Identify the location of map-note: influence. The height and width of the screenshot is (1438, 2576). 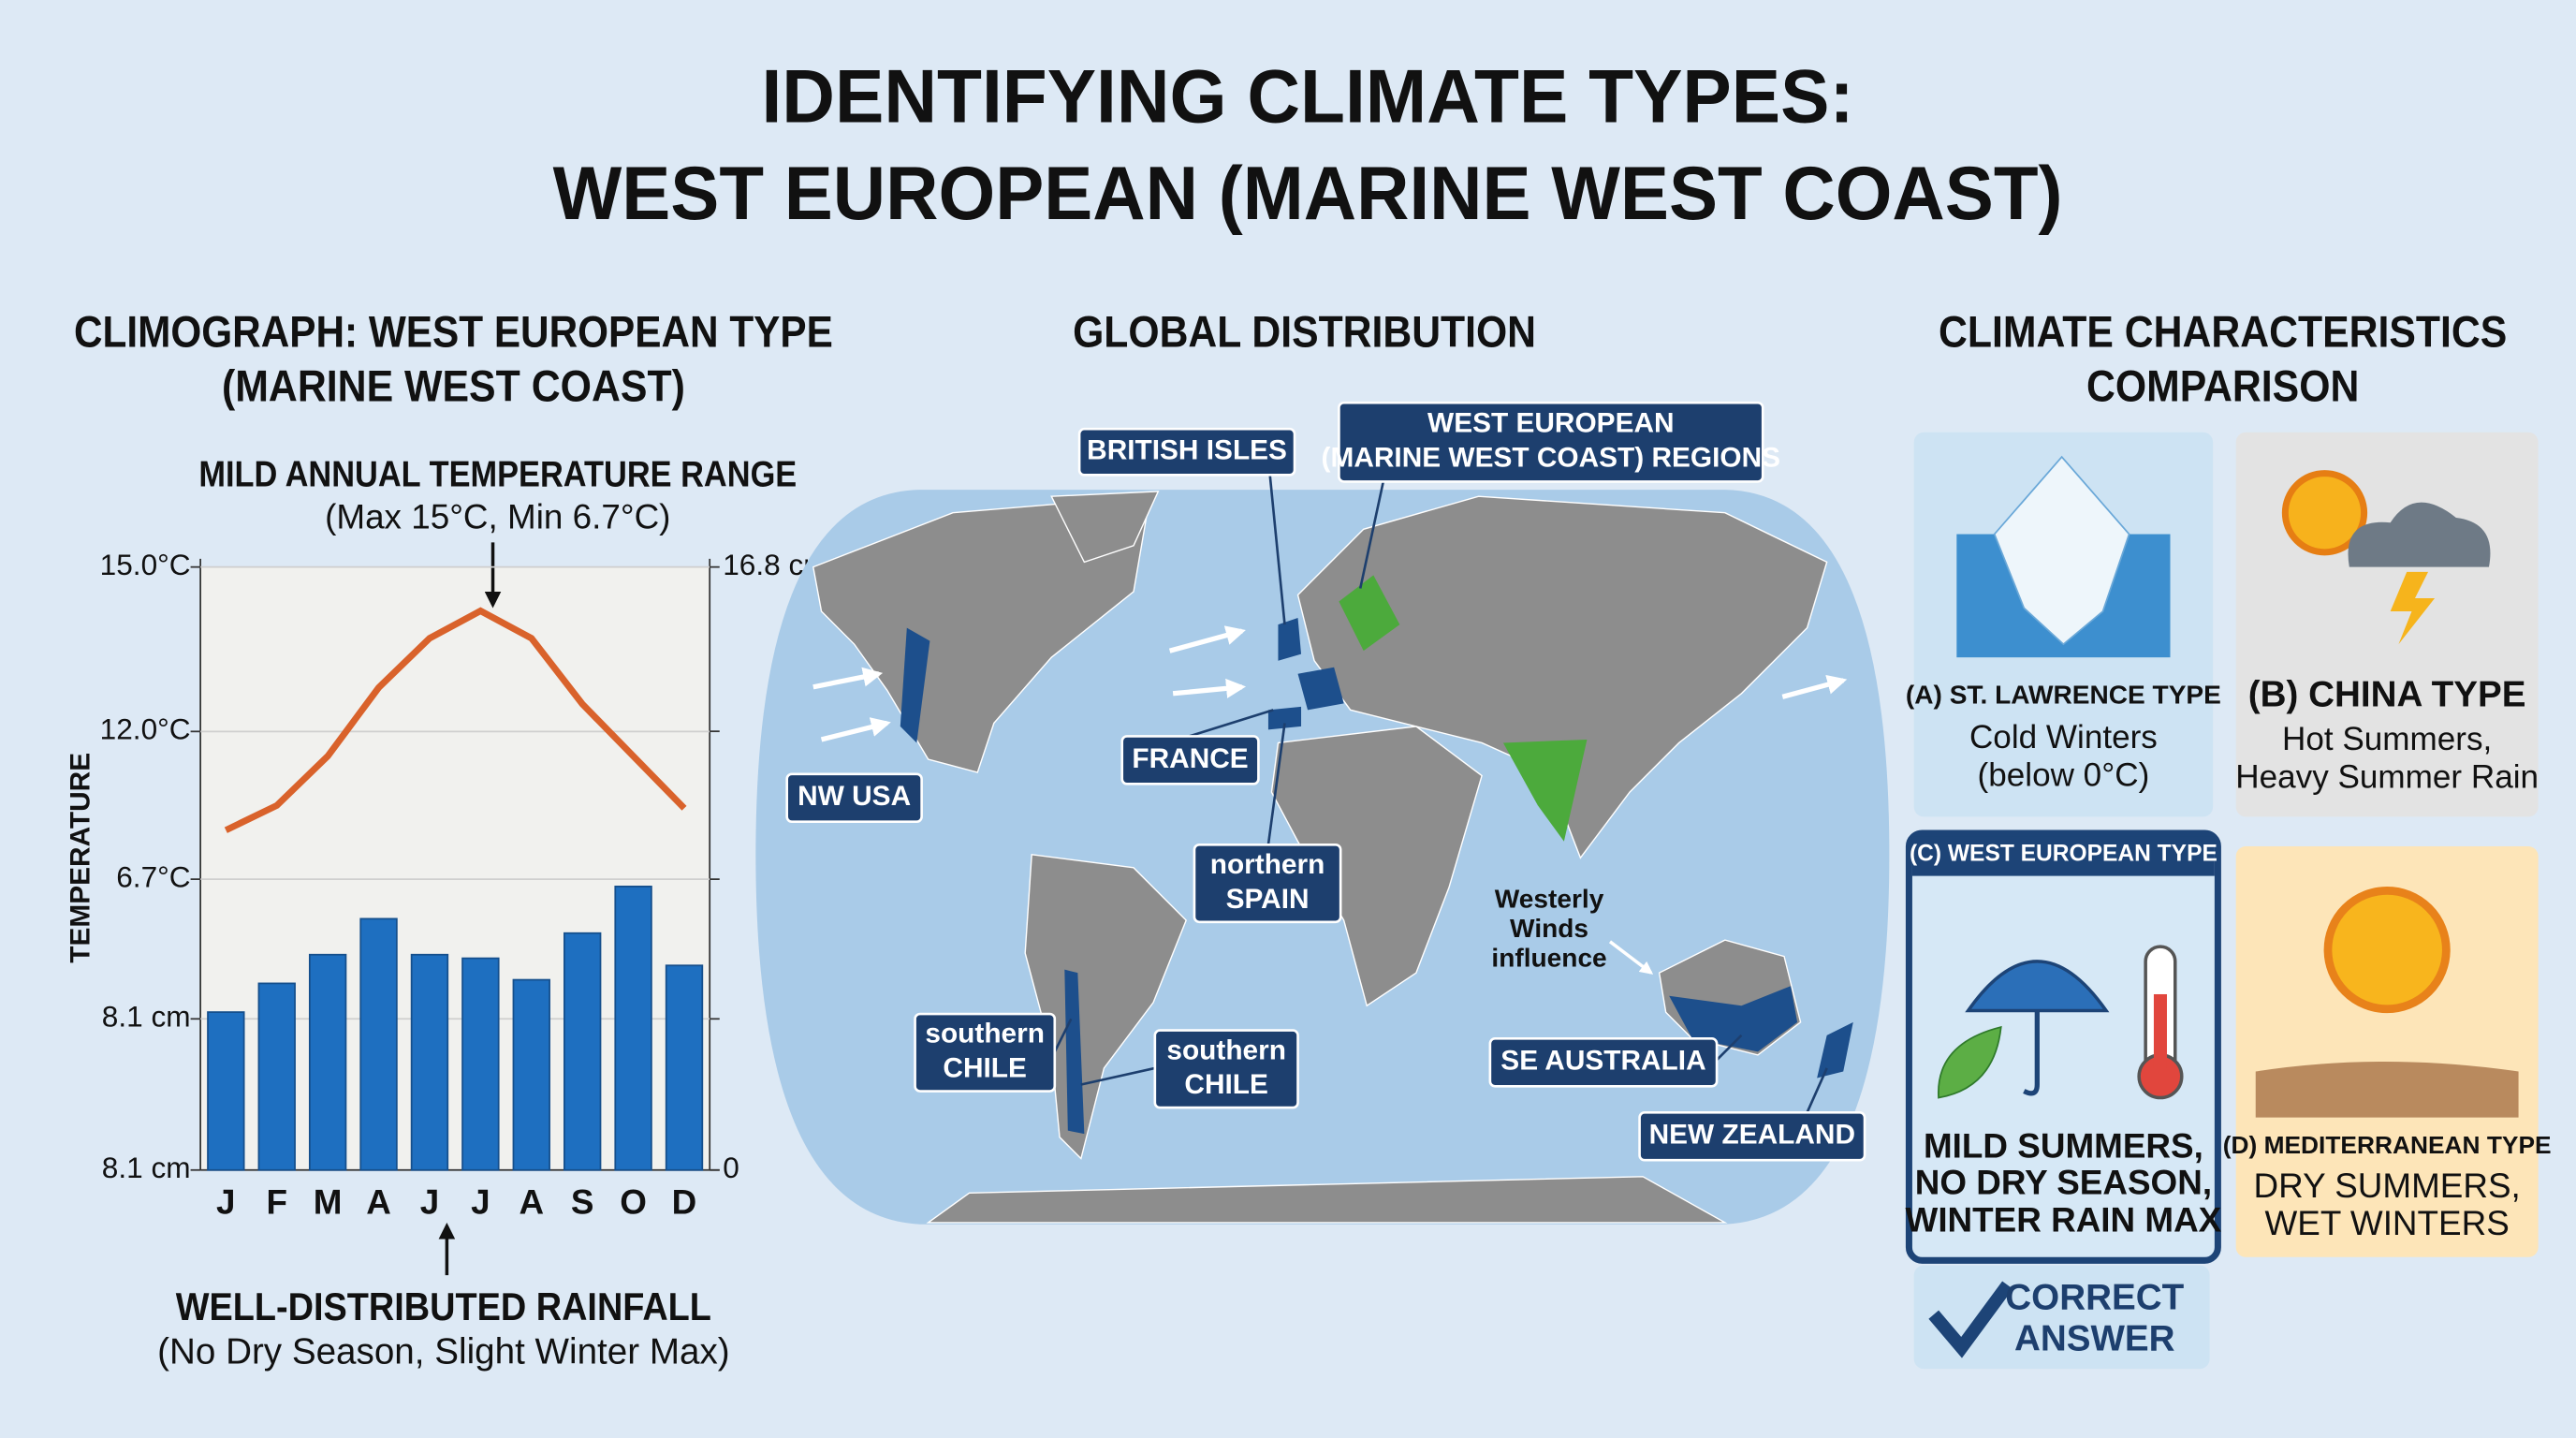
(1548, 958).